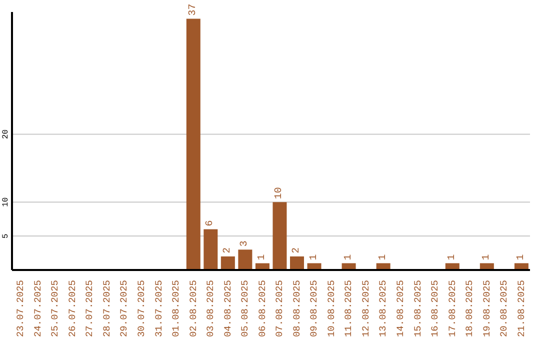  Describe the element at coordinates (210, 223) in the screenshot. I see `data-label: 6` at that location.